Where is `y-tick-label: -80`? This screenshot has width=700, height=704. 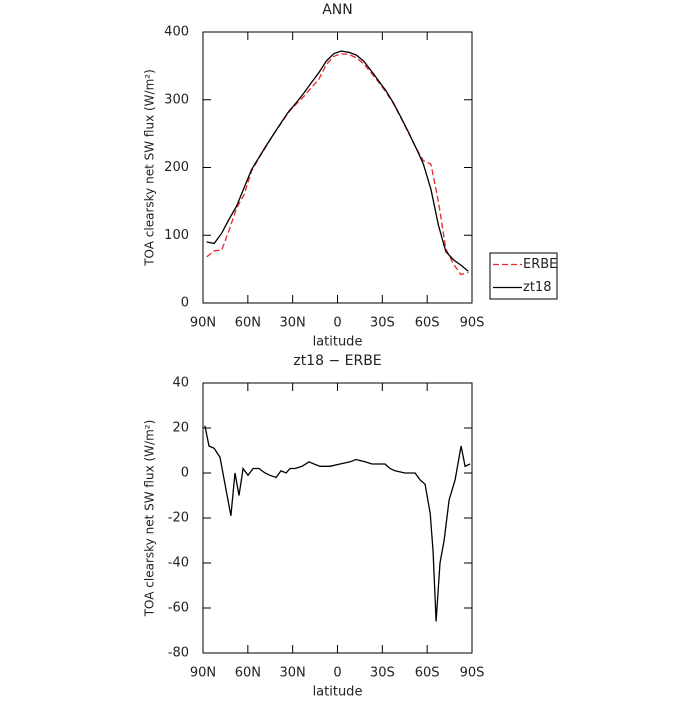 y-tick-label: -80 is located at coordinates (178, 653).